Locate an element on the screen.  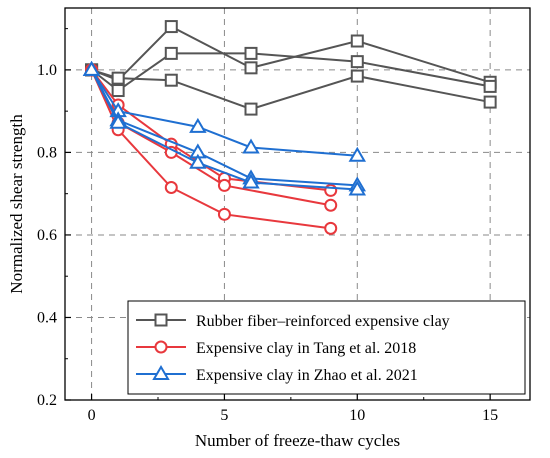
x-tick-label: 0 is located at coordinates (92, 415).